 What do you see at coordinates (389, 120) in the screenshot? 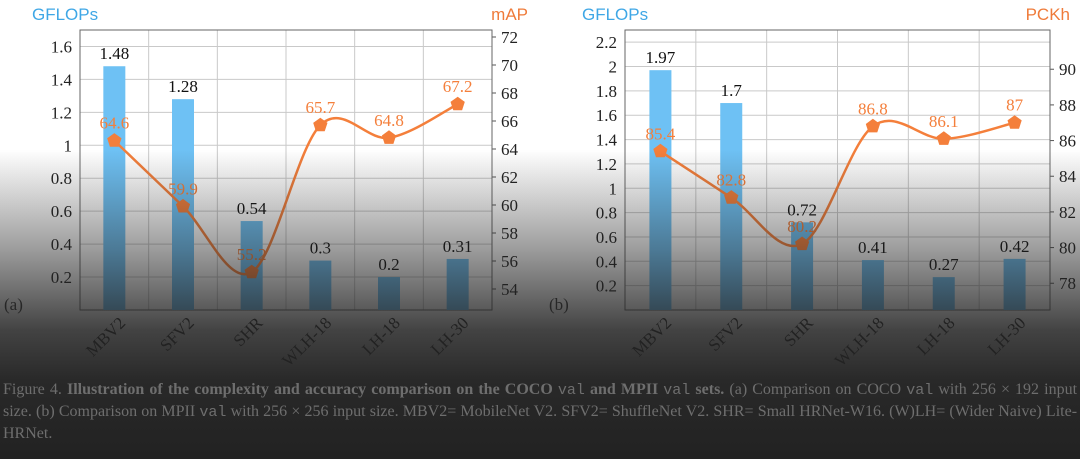
I see `line-value-label: 64.8` at bounding box center [389, 120].